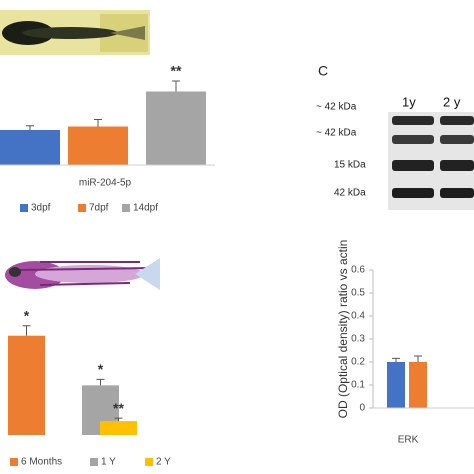 This screenshot has height=474, width=474. What do you see at coordinates (431, 161) in the screenshot?
I see `blot-image` at bounding box center [431, 161].